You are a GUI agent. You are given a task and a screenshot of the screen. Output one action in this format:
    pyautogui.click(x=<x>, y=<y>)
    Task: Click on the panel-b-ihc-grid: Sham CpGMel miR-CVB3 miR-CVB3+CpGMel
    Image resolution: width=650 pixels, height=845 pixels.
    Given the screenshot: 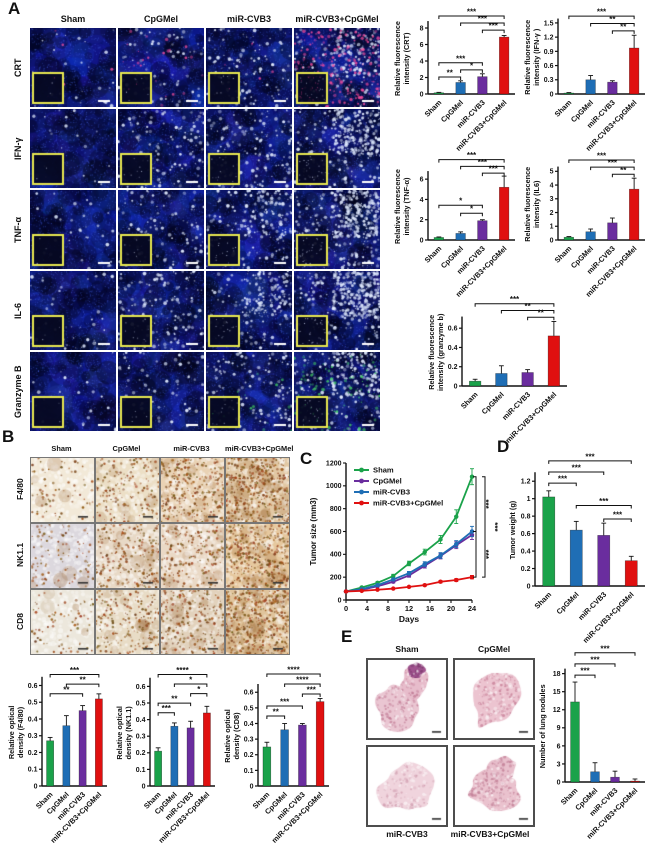 What is the action you would take?
    pyautogui.click(x=161, y=549)
    